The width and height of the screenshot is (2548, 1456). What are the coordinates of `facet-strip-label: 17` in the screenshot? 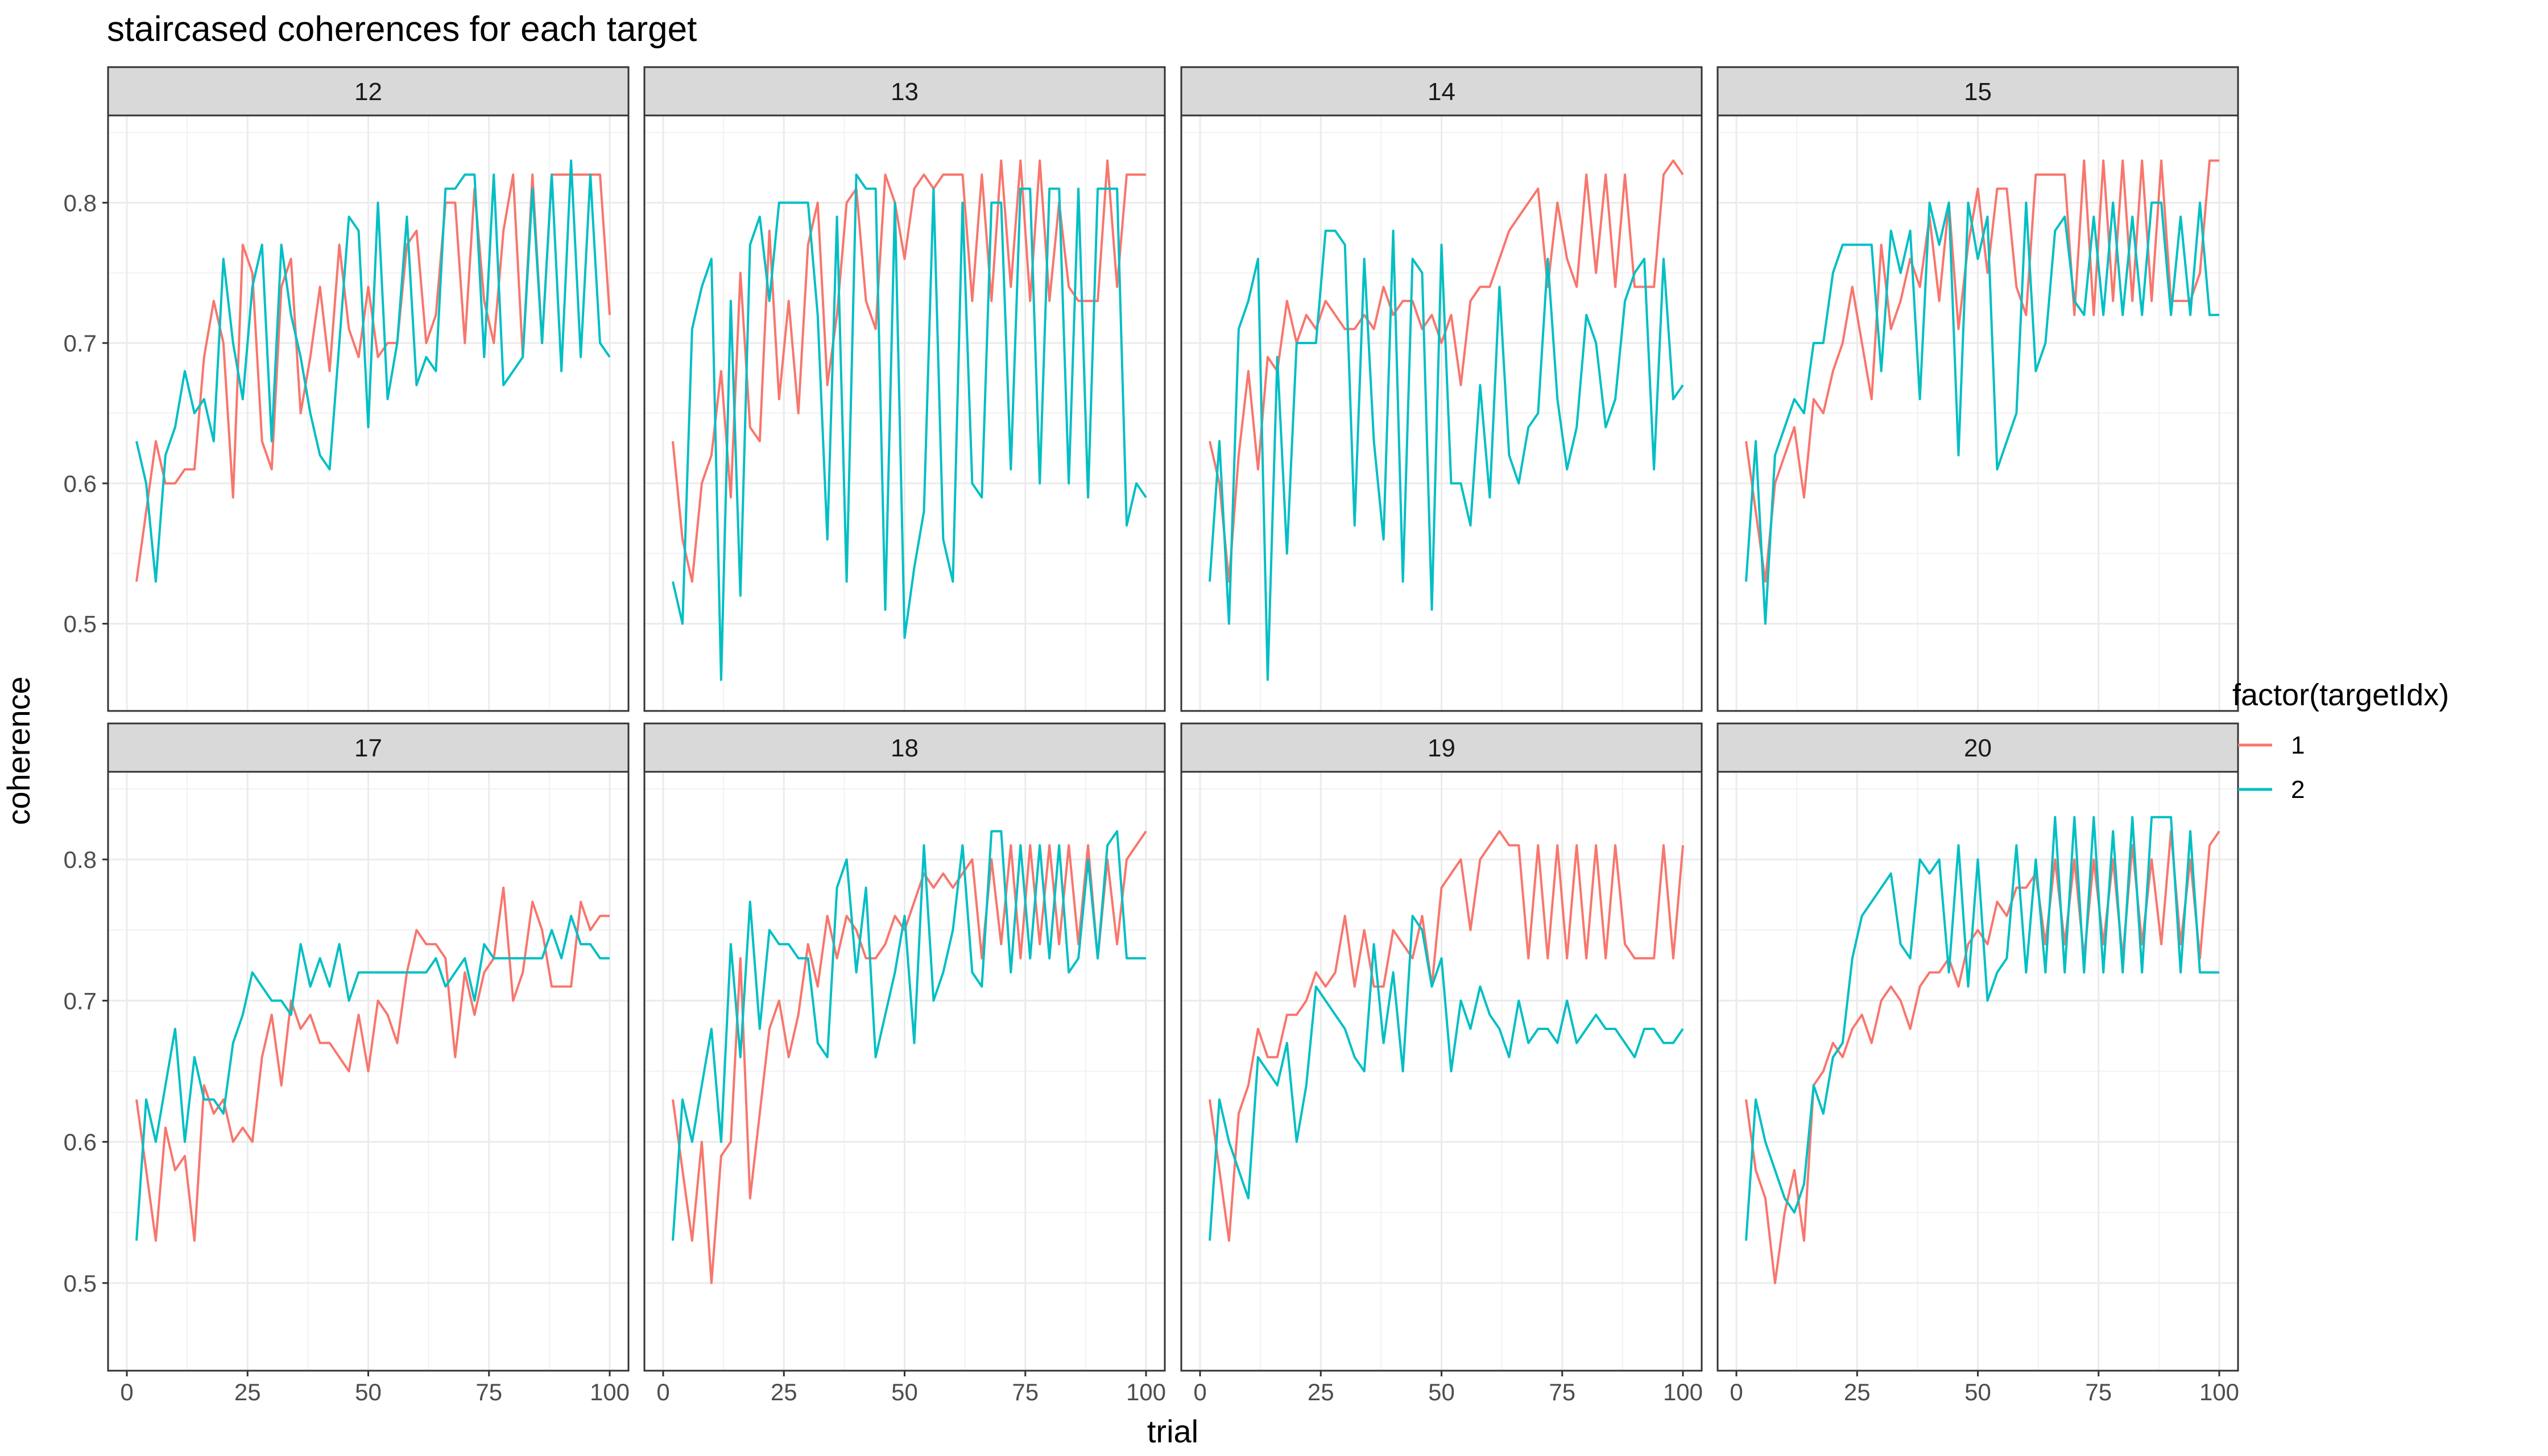 It's located at (368, 748).